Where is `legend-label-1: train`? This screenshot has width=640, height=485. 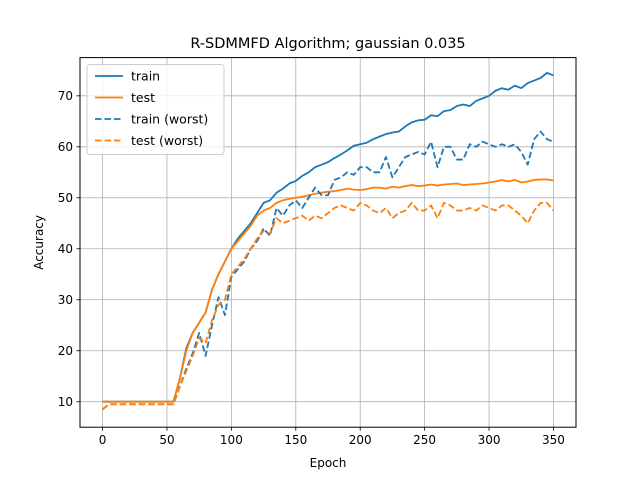 legend-label-1: train is located at coordinates (145, 76).